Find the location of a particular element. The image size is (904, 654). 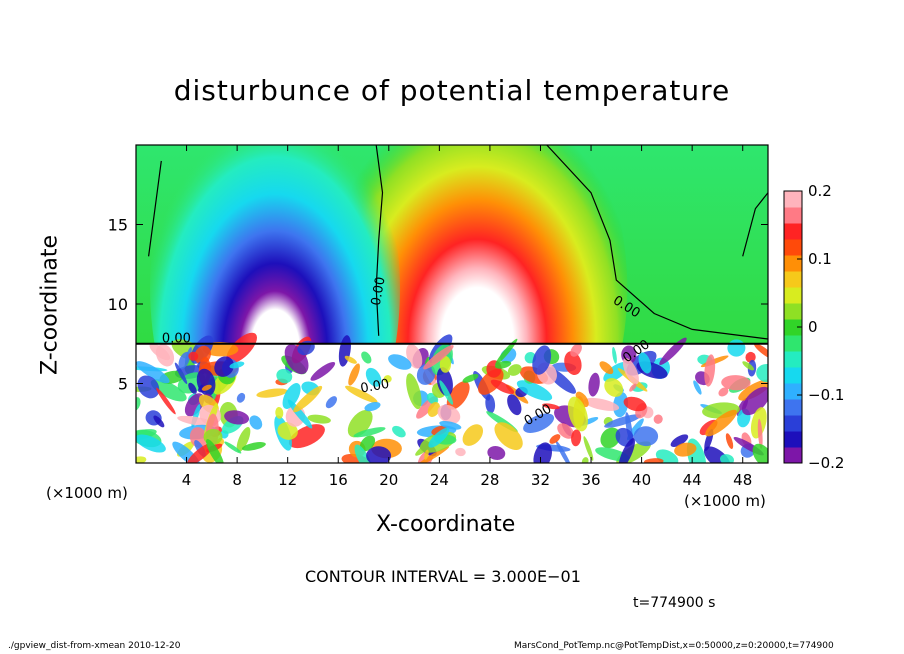

colorbar-tick-label: 0.2 is located at coordinates (820, 191).